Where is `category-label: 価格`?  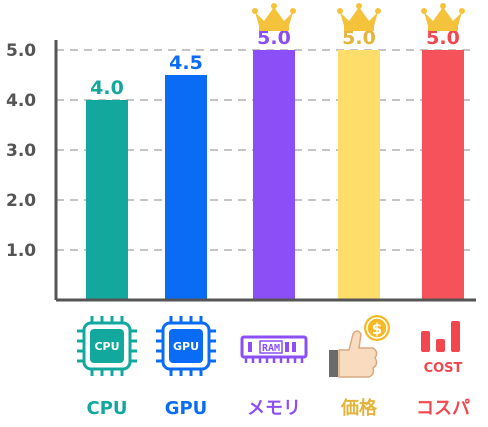
category-label: 価格 is located at coordinates (359, 408).